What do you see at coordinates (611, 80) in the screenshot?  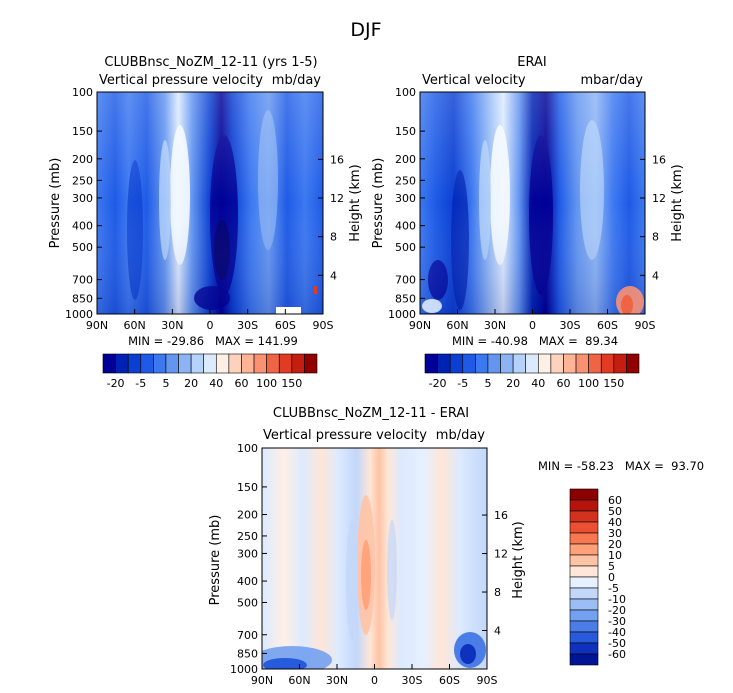 I see `panel-subtitle-right: mbar/day` at bounding box center [611, 80].